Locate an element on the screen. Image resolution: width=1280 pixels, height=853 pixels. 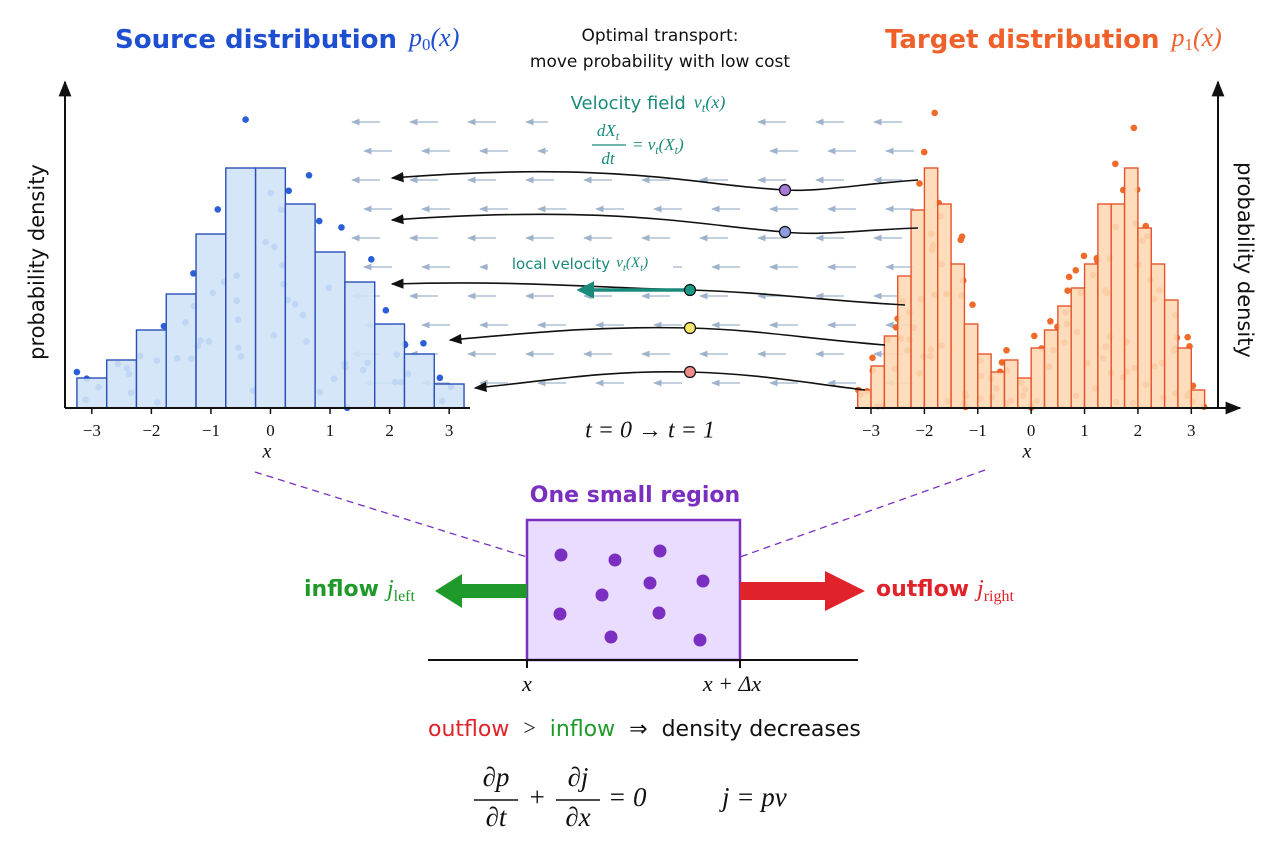
target-symbol: p is located at coordinates (1176, 37).